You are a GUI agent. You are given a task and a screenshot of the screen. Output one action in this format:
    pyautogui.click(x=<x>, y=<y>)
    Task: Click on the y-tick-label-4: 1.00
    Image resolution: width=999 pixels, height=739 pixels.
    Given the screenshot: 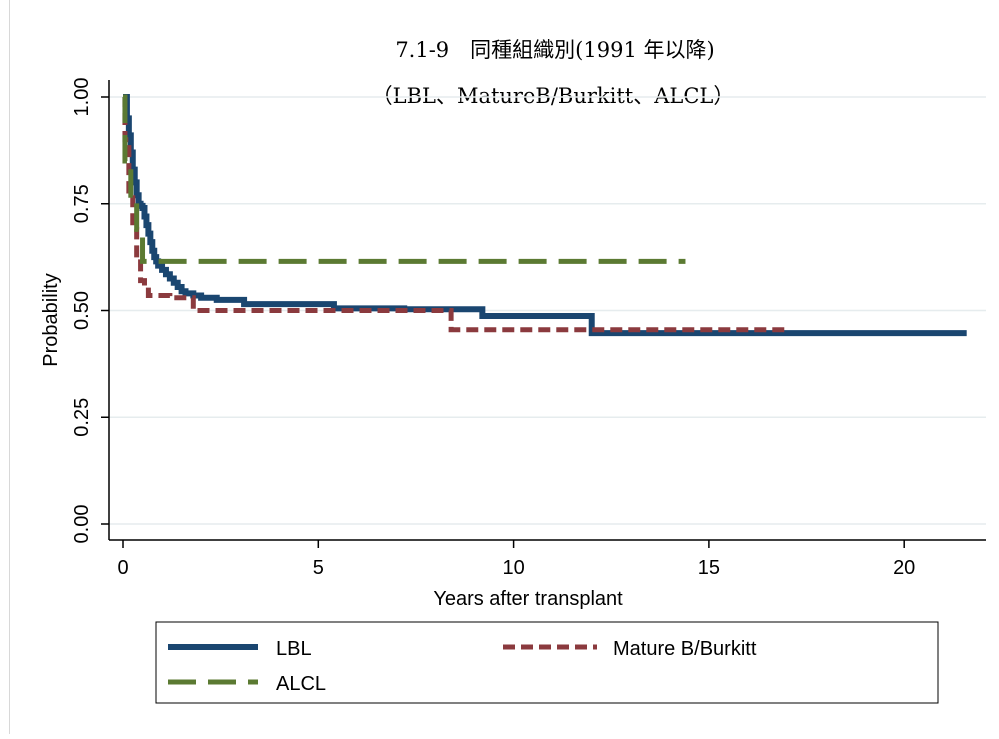 What is the action you would take?
    pyautogui.click(x=82, y=97)
    